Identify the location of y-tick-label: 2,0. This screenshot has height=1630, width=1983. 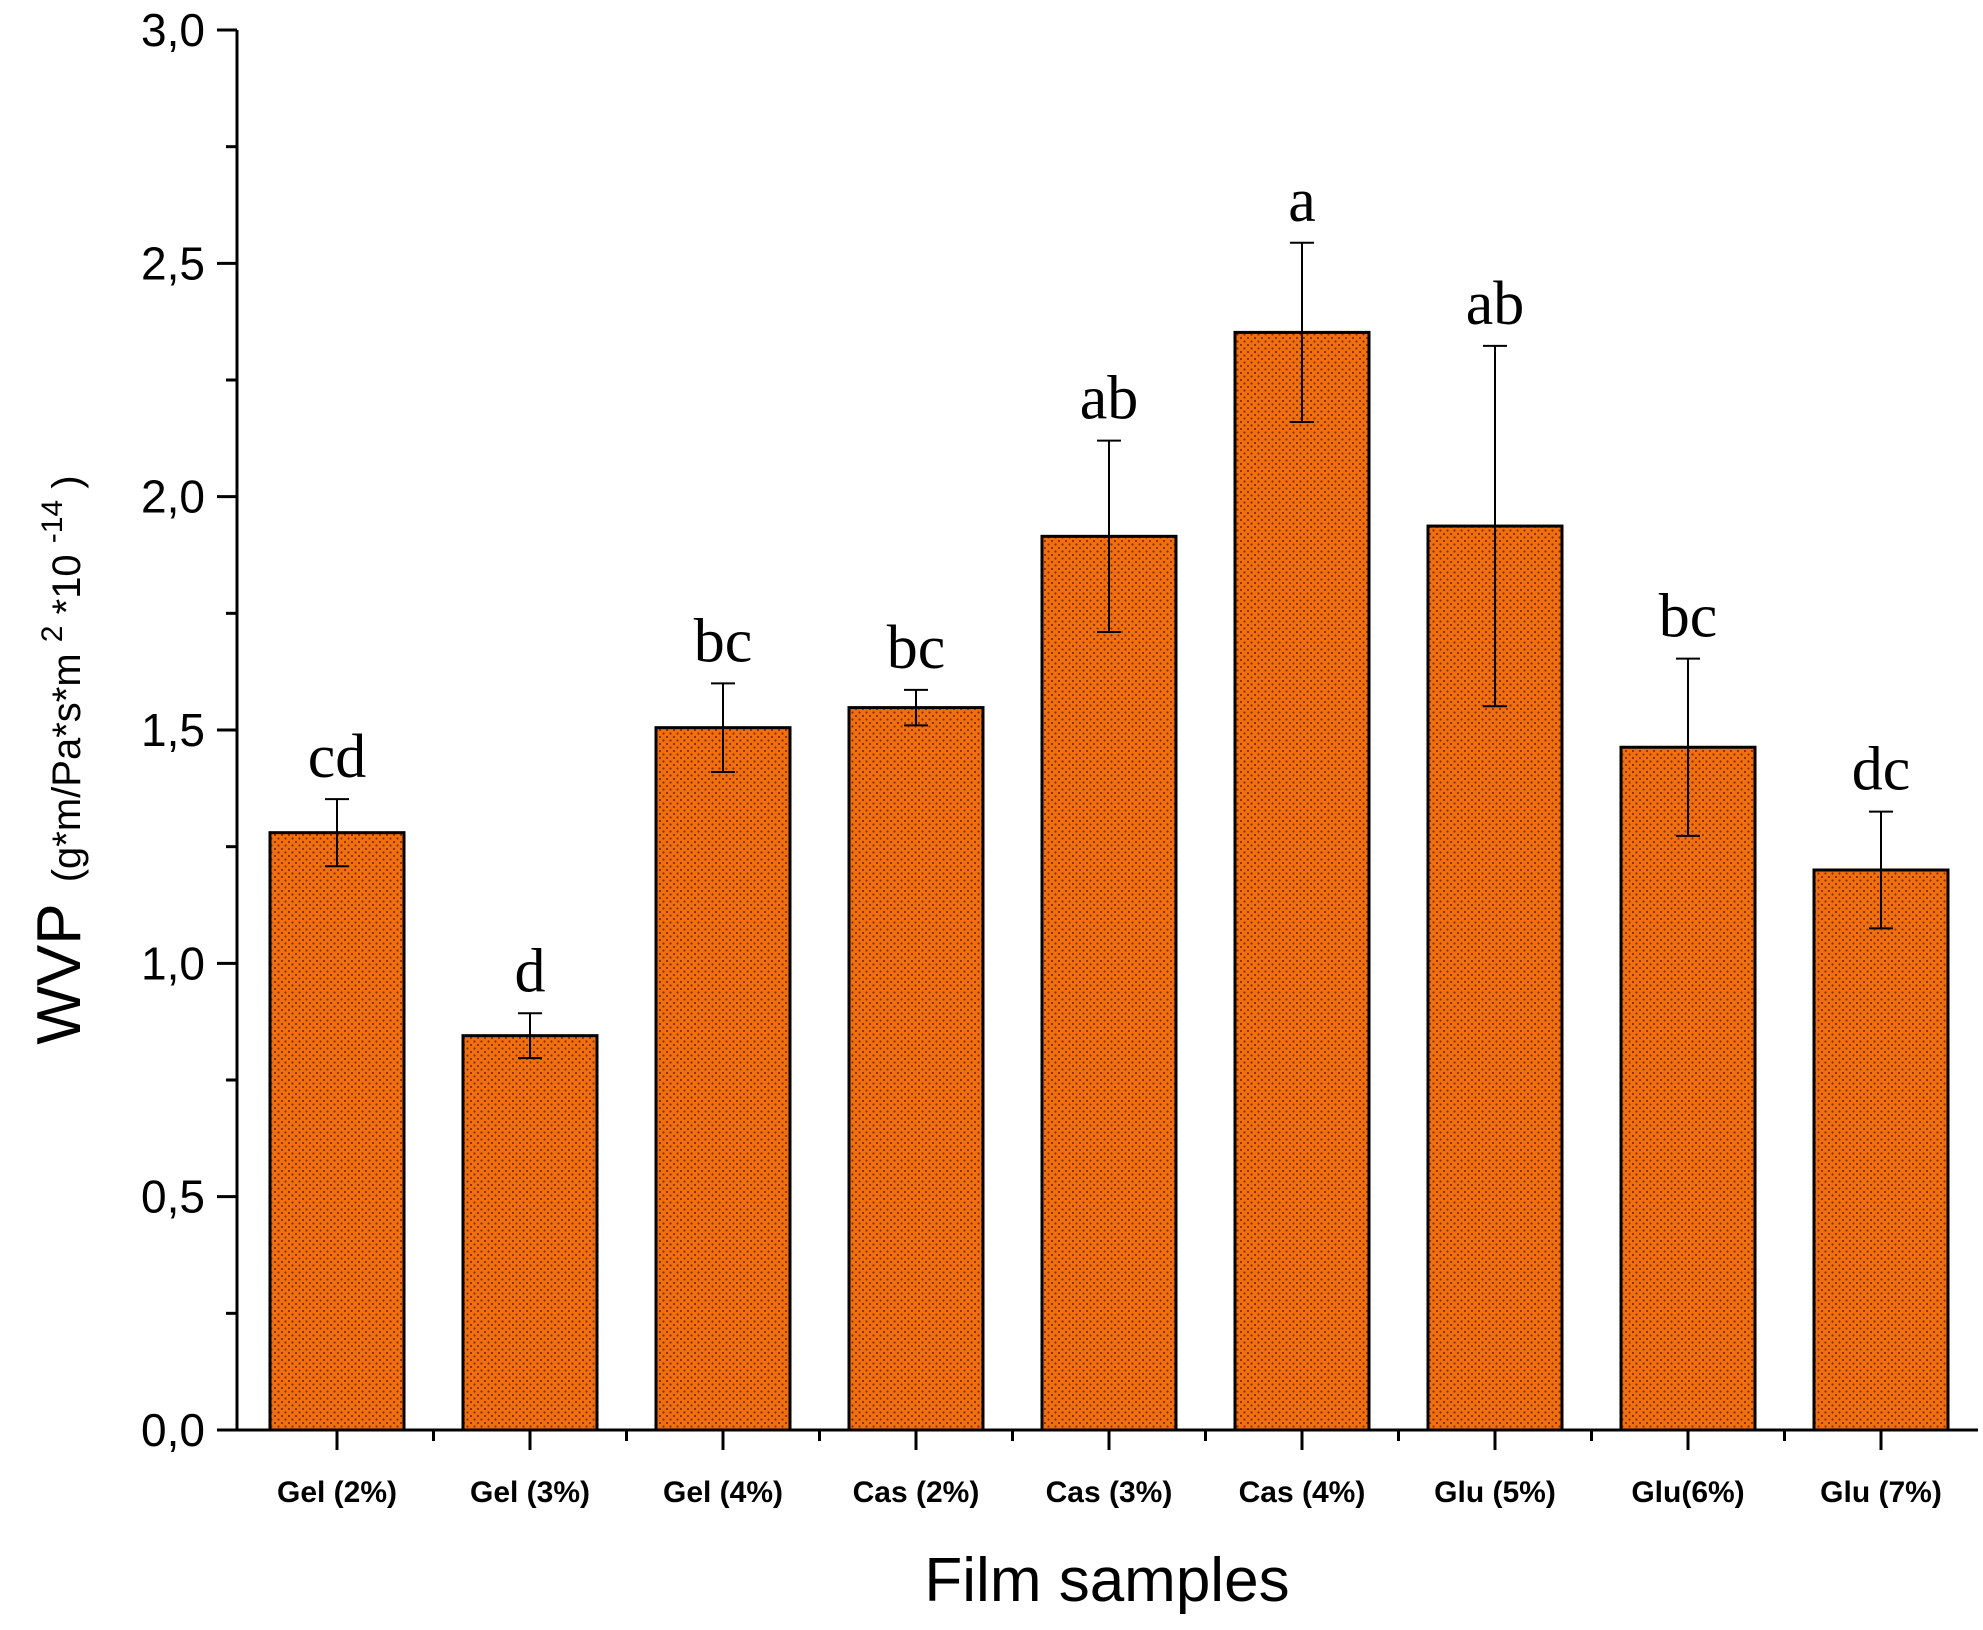
(173, 497).